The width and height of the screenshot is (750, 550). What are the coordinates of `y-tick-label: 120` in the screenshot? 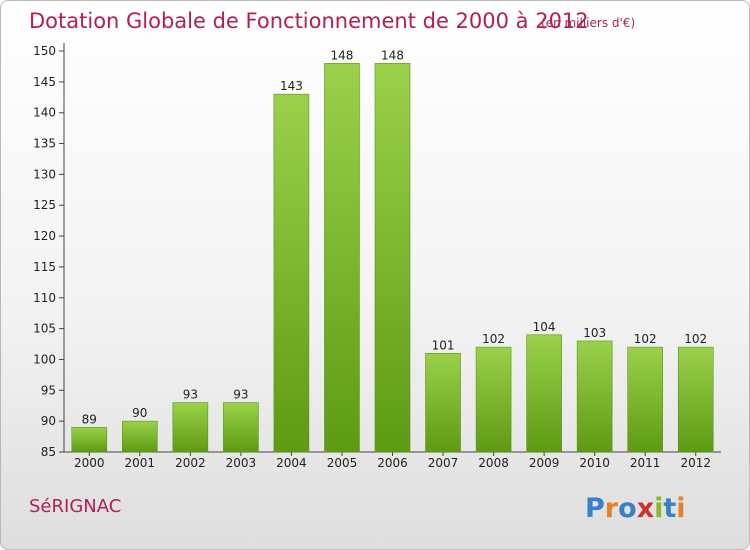 It's located at (44, 236).